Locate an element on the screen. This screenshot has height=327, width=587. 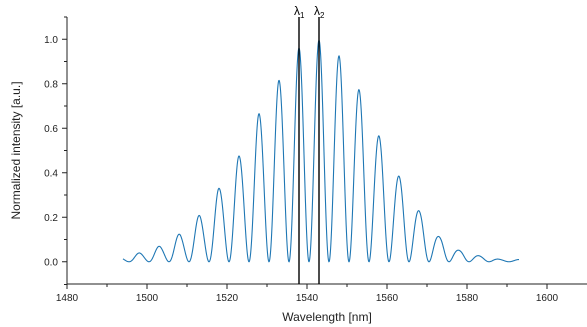
y-tick-label: 0.8 is located at coordinates (51, 84).